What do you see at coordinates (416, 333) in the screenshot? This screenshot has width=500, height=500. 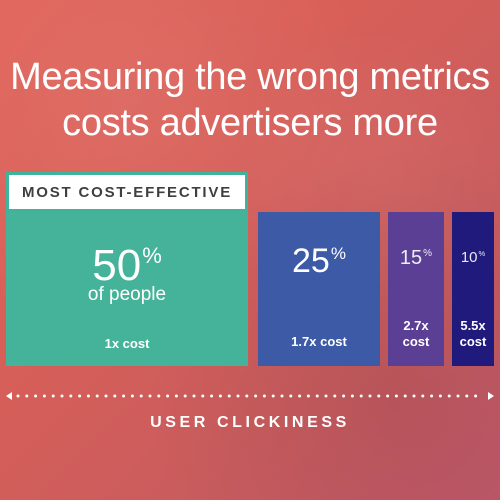 I see `bar-cost-label: 2.7x cost` at bounding box center [416, 333].